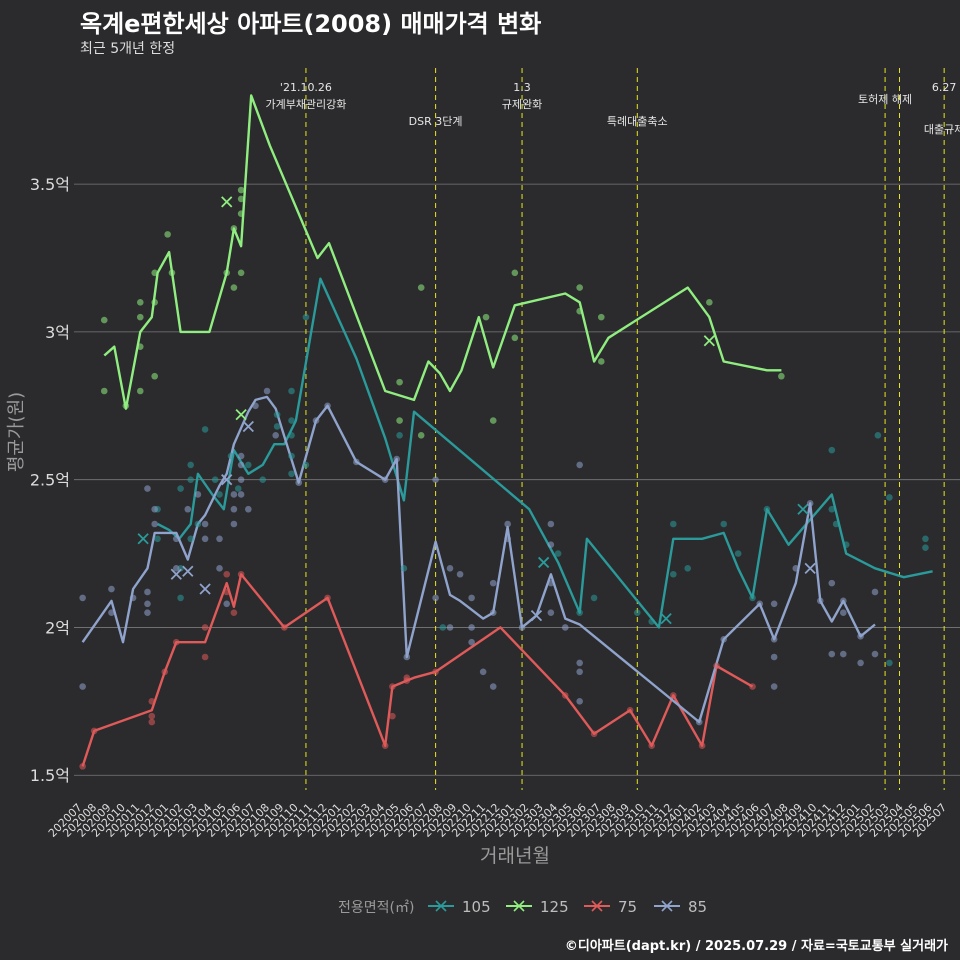 The width and height of the screenshot is (960, 960). What do you see at coordinates (50, 480) in the screenshot?
I see `y-tick-label: 2.5억` at bounding box center [50, 480].